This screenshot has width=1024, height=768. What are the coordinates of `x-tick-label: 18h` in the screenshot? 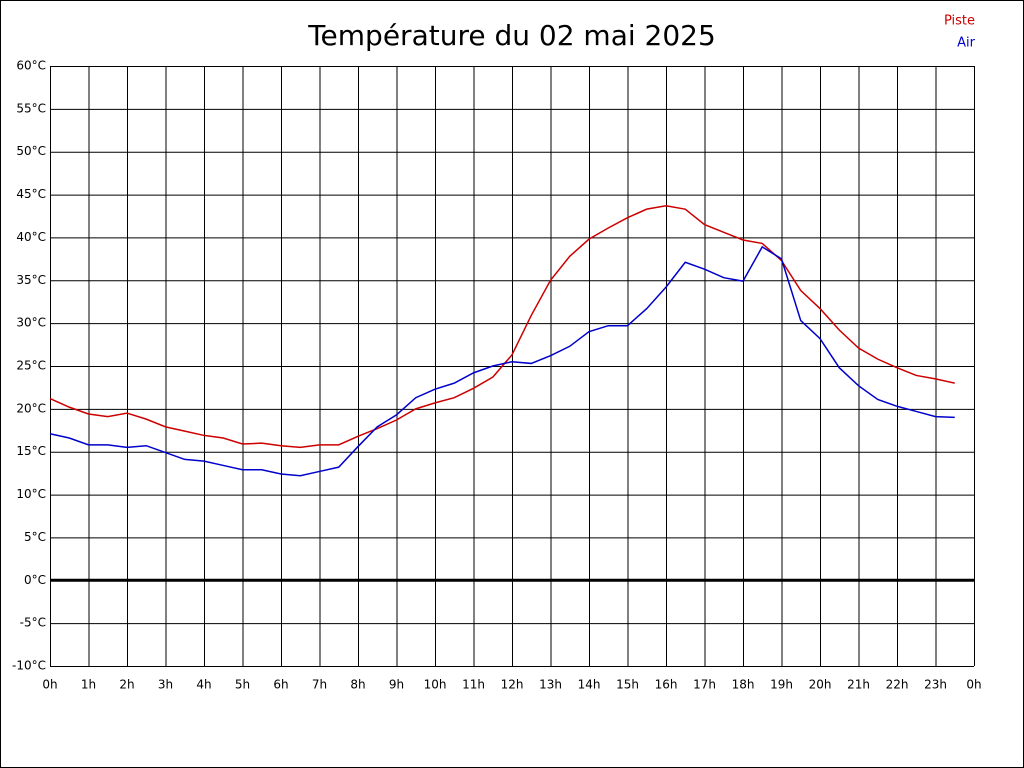 It's located at (743, 685).